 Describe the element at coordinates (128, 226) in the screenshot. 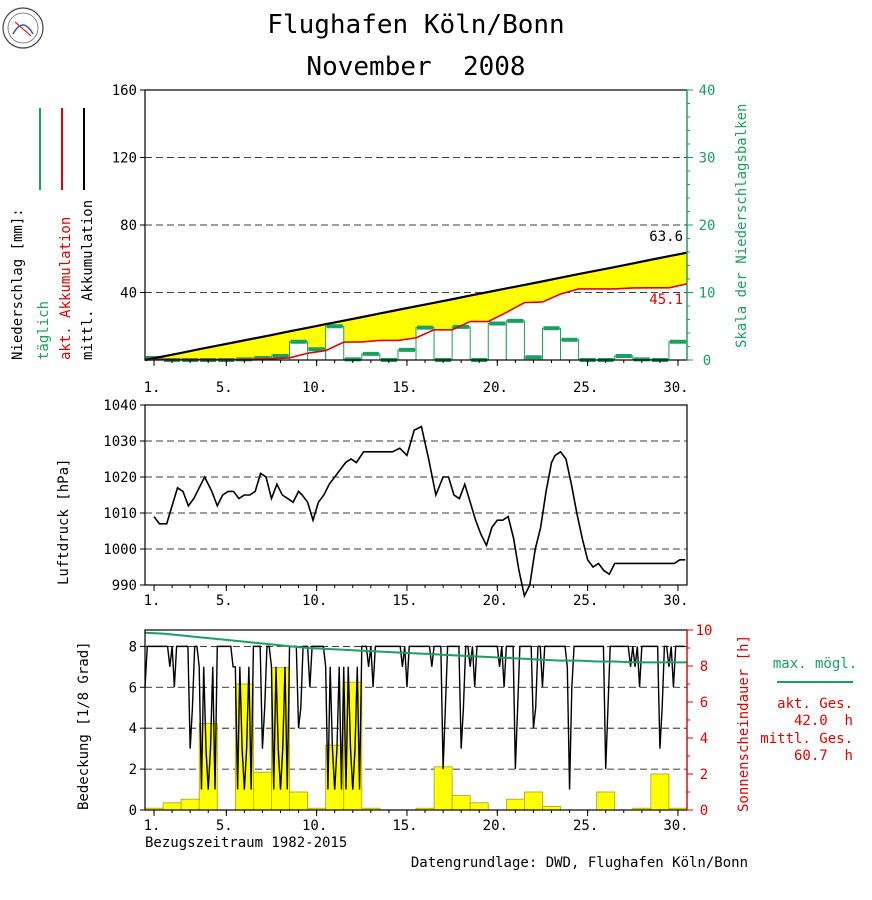

I see `precip-ytick-label: 80` at that location.